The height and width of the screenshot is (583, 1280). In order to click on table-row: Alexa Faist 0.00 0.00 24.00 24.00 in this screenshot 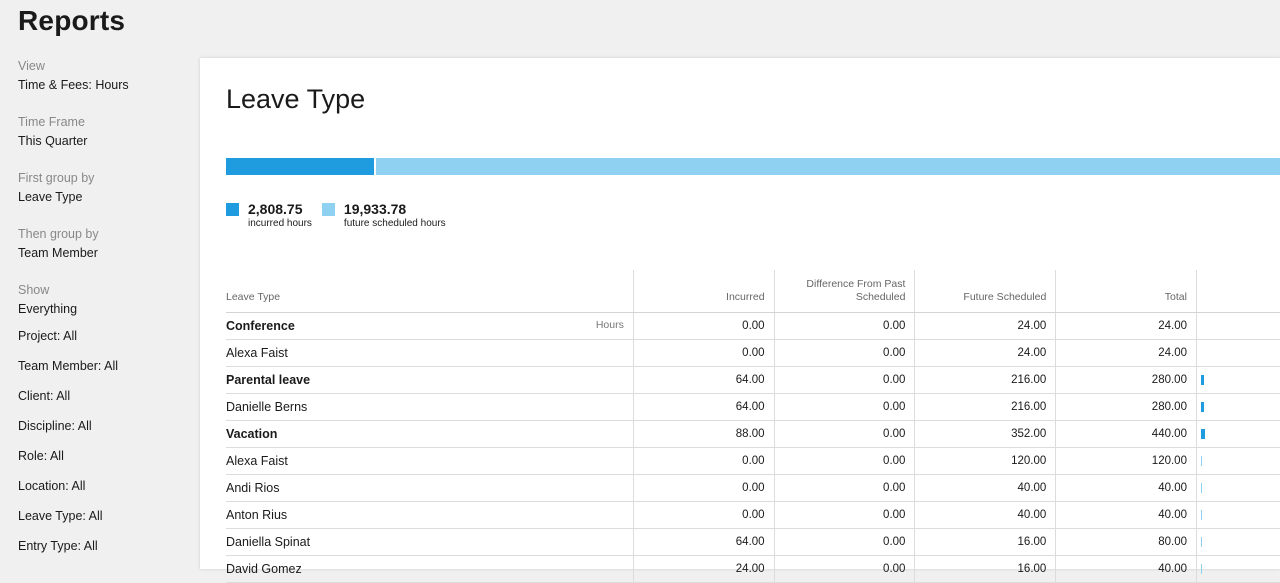, I will do `click(753, 353)`.